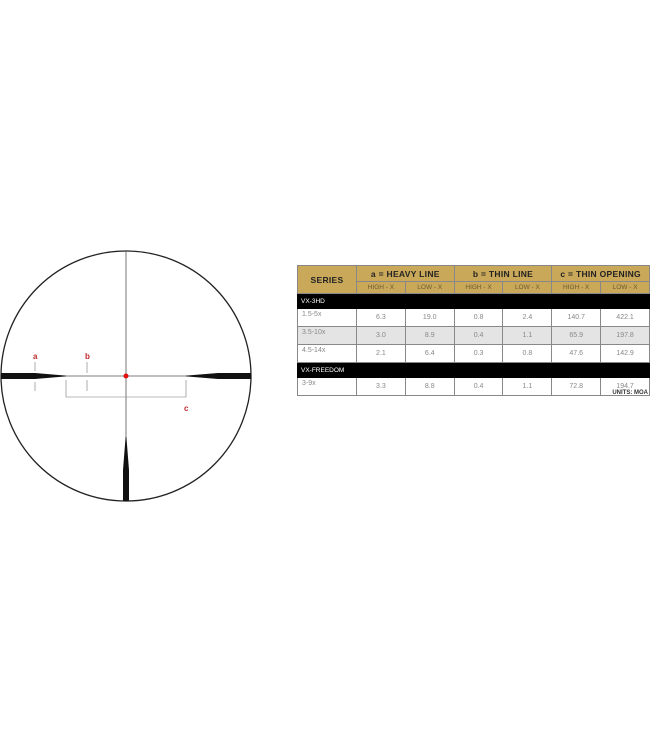 Image resolution: width=650 pixels, height=750 pixels. I want to click on reticle-diagram: a b c, so click(126, 376).